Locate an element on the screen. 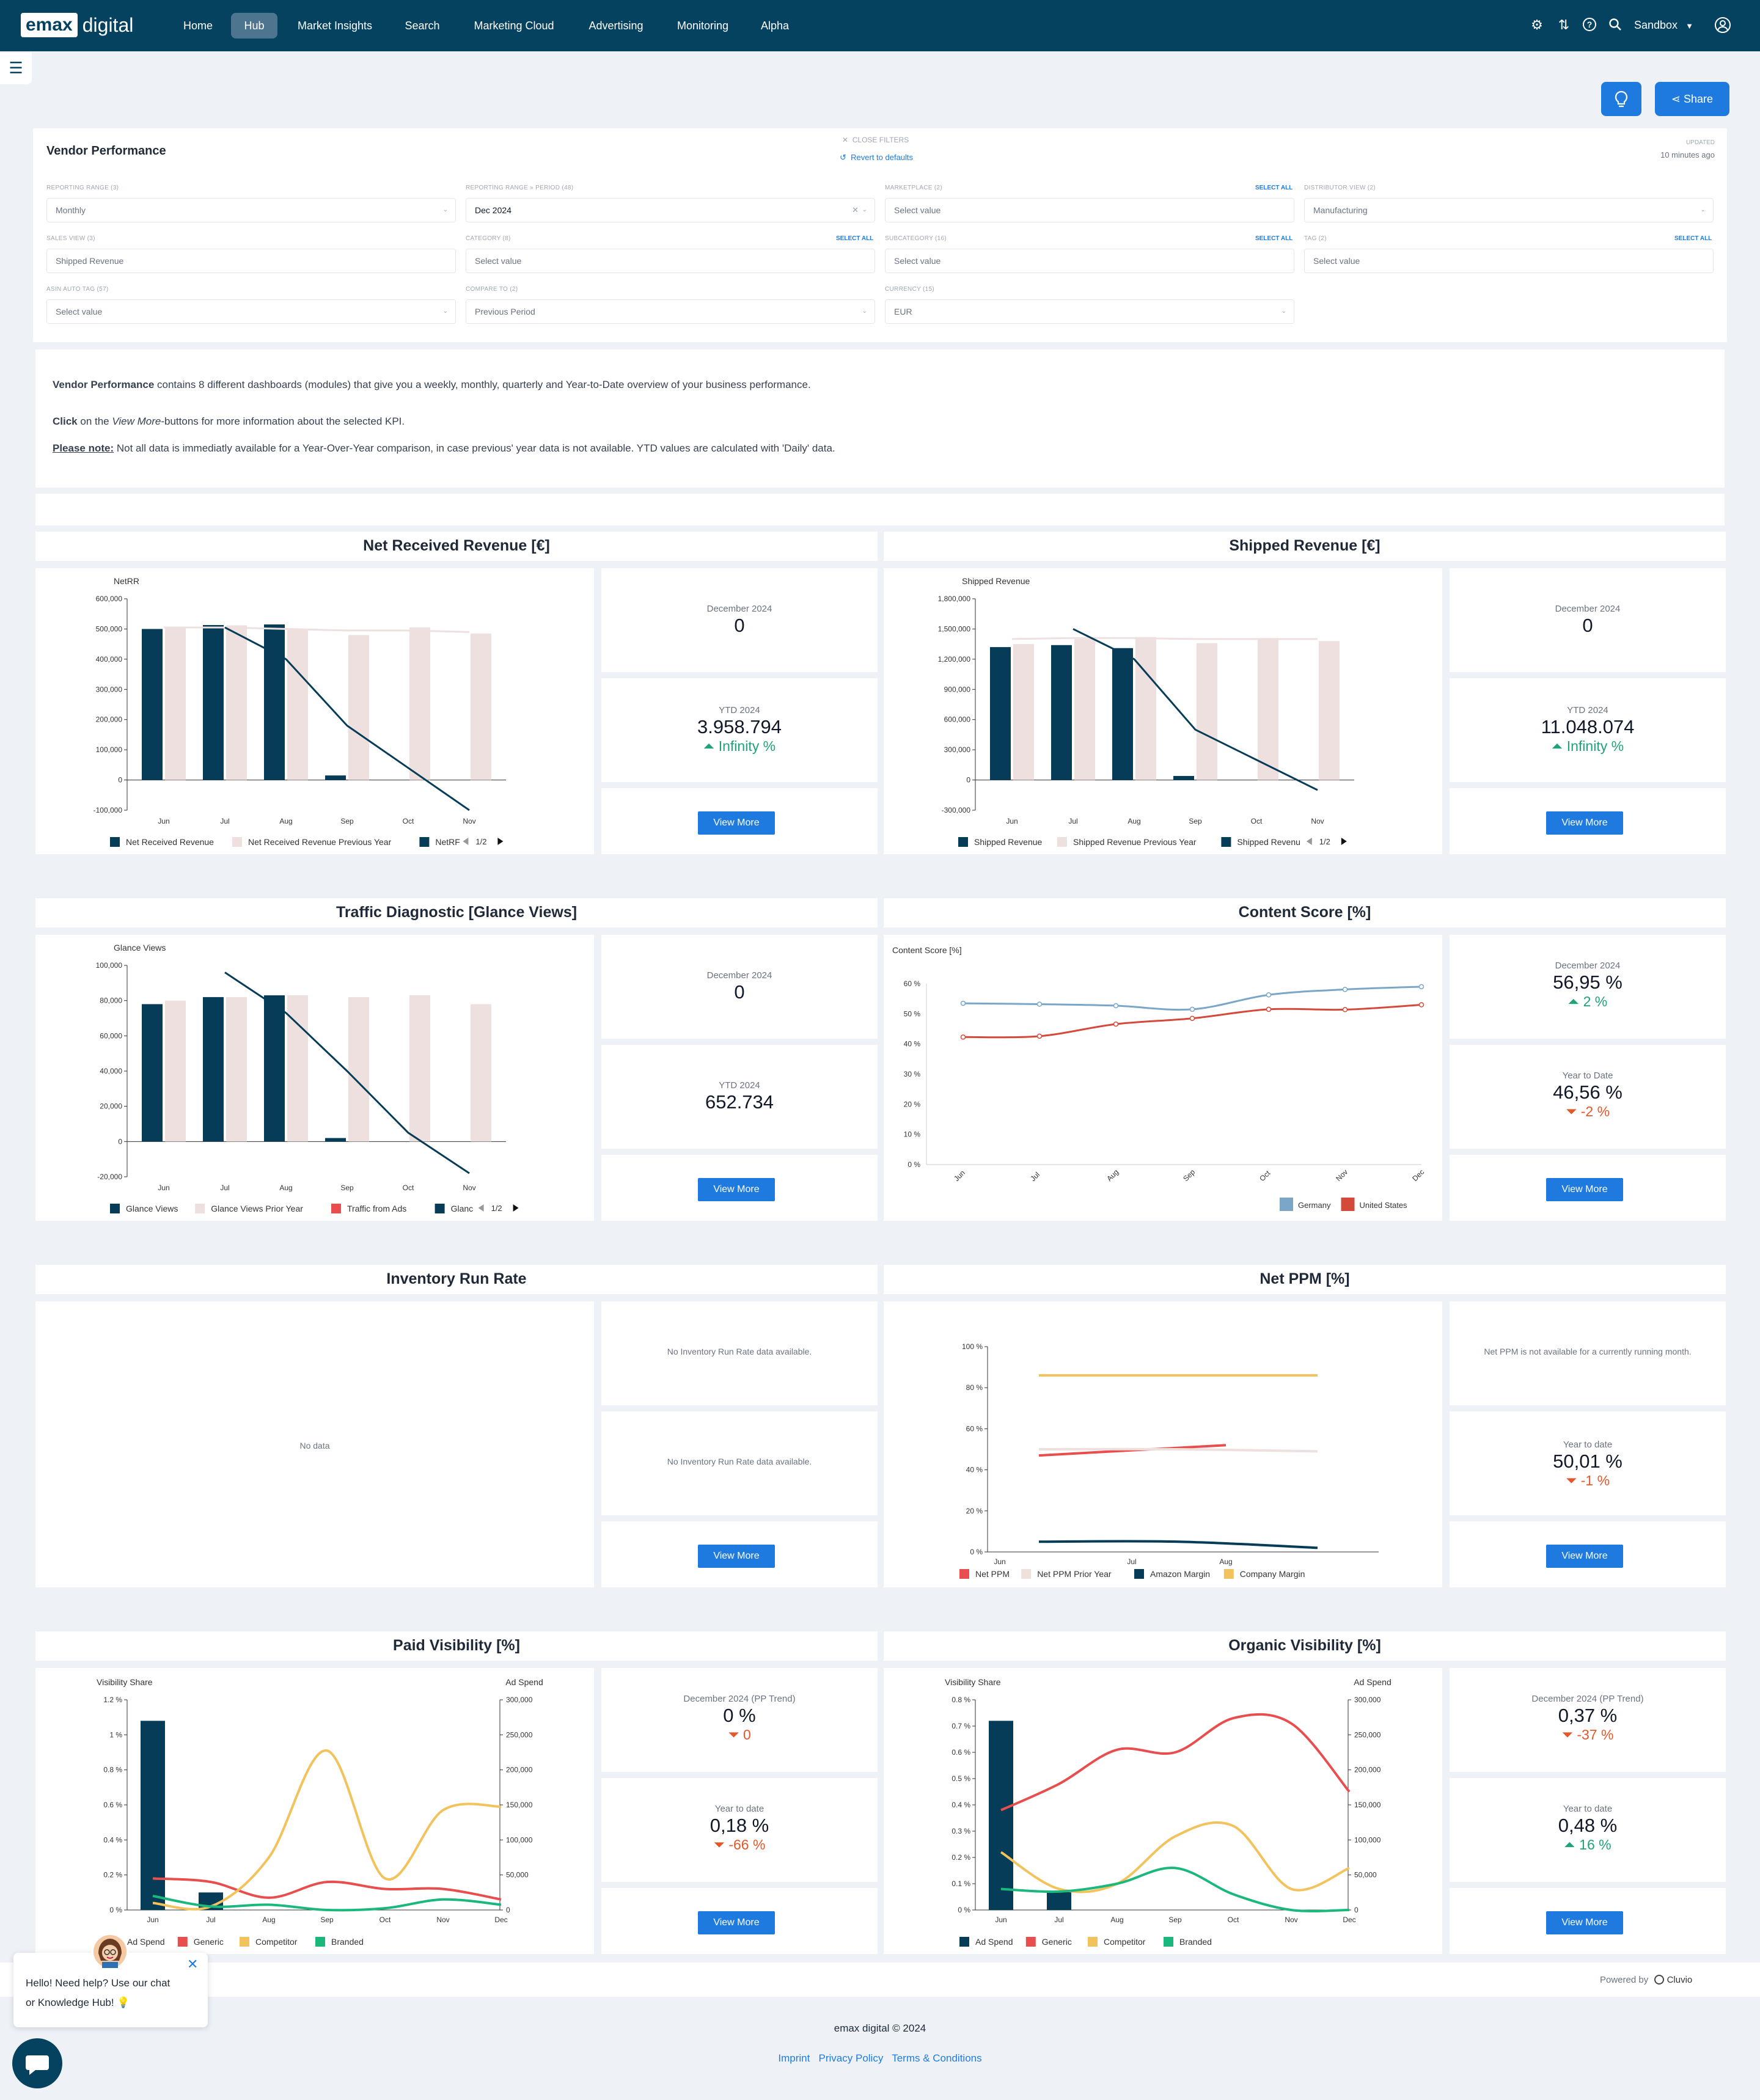  user-profile-icon is located at coordinates (1723, 25).